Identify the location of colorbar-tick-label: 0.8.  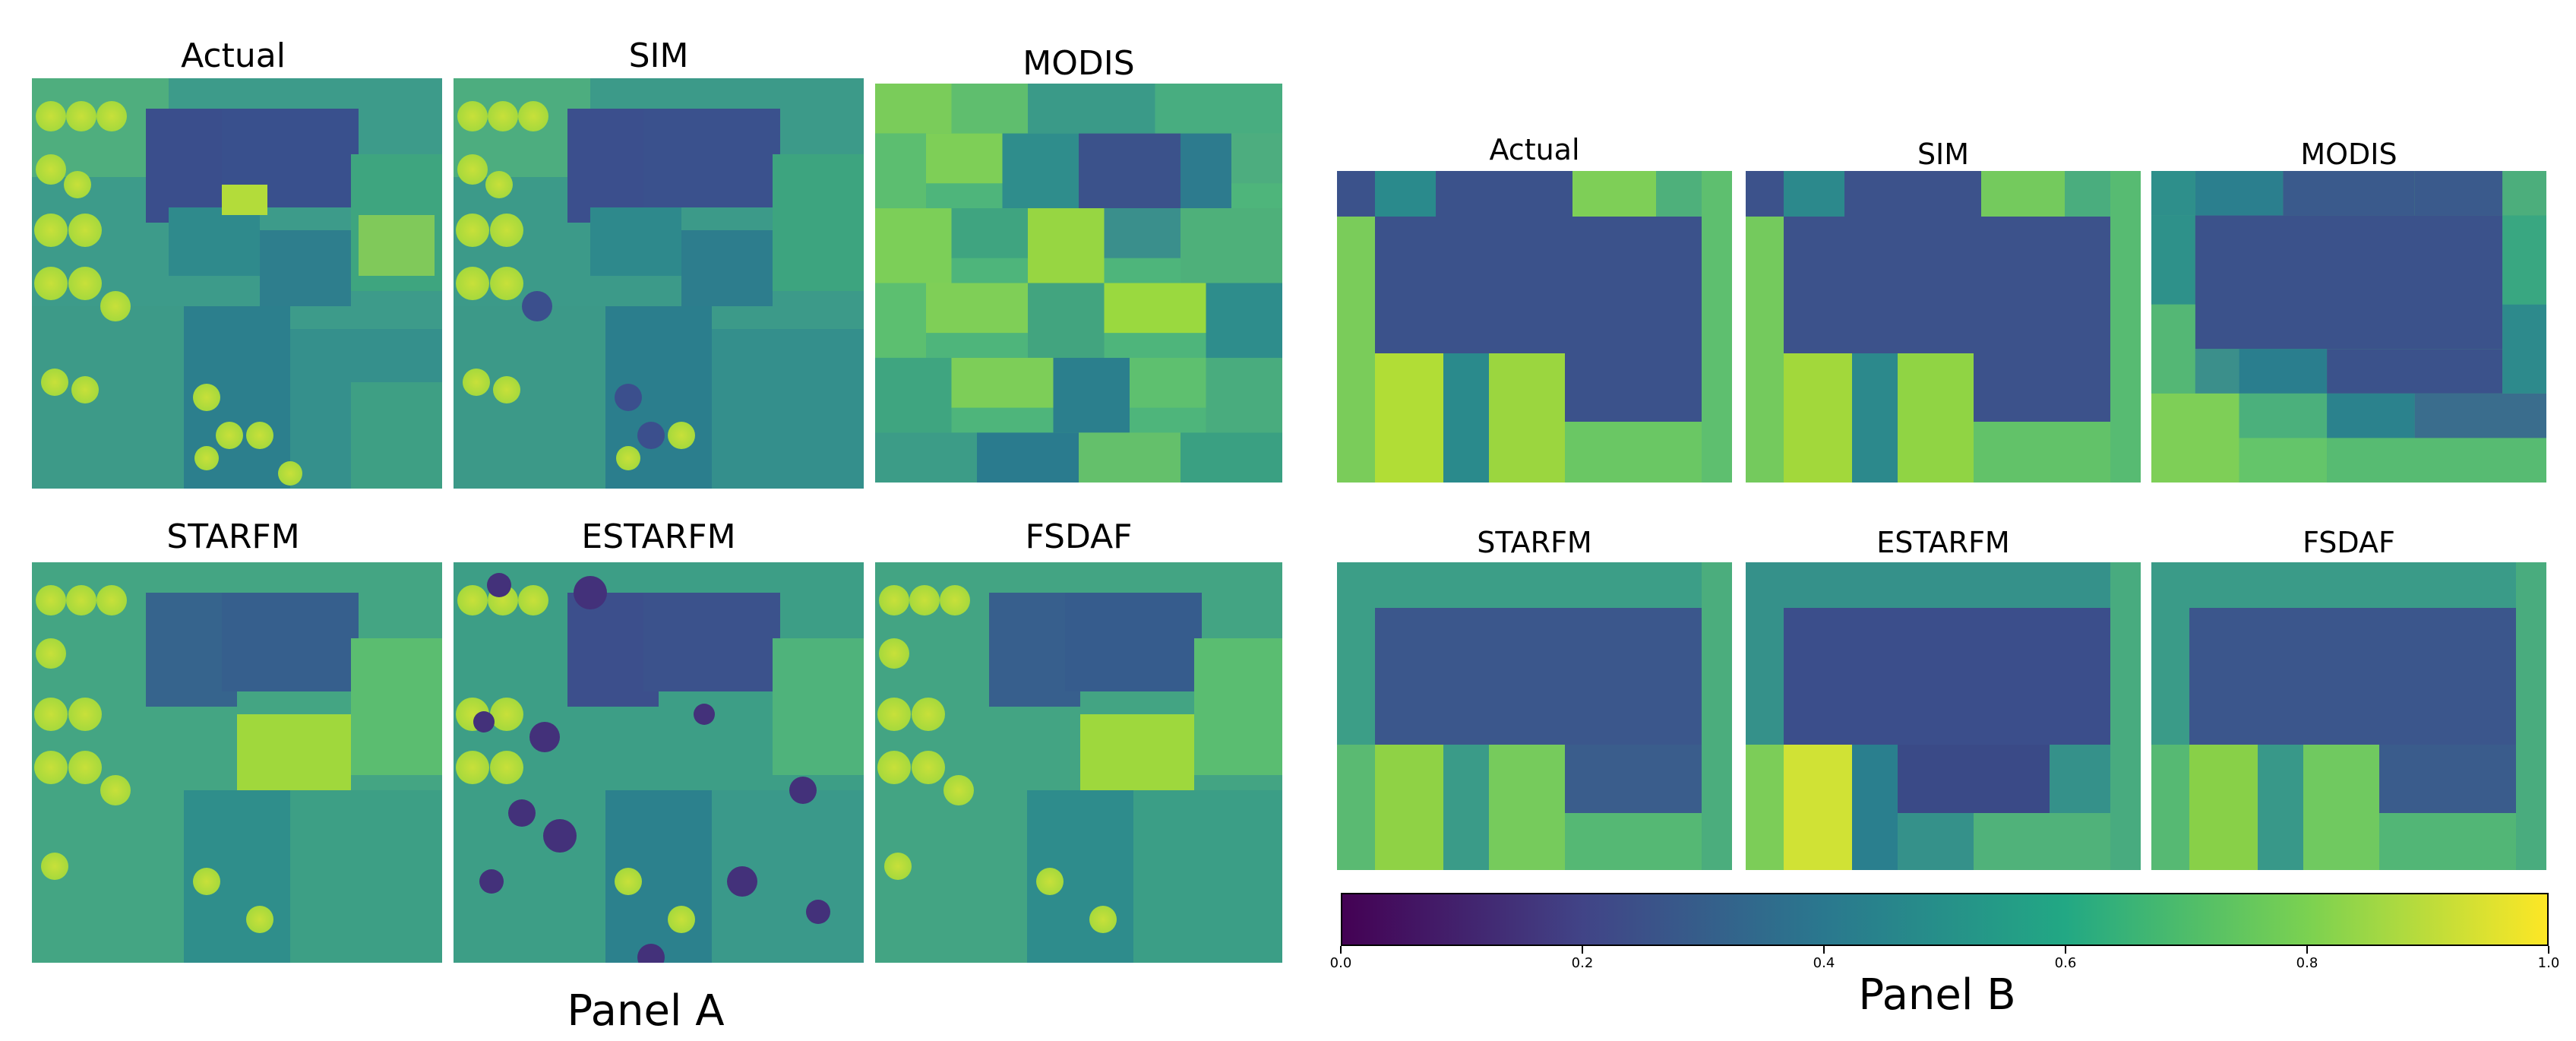
(2307, 963).